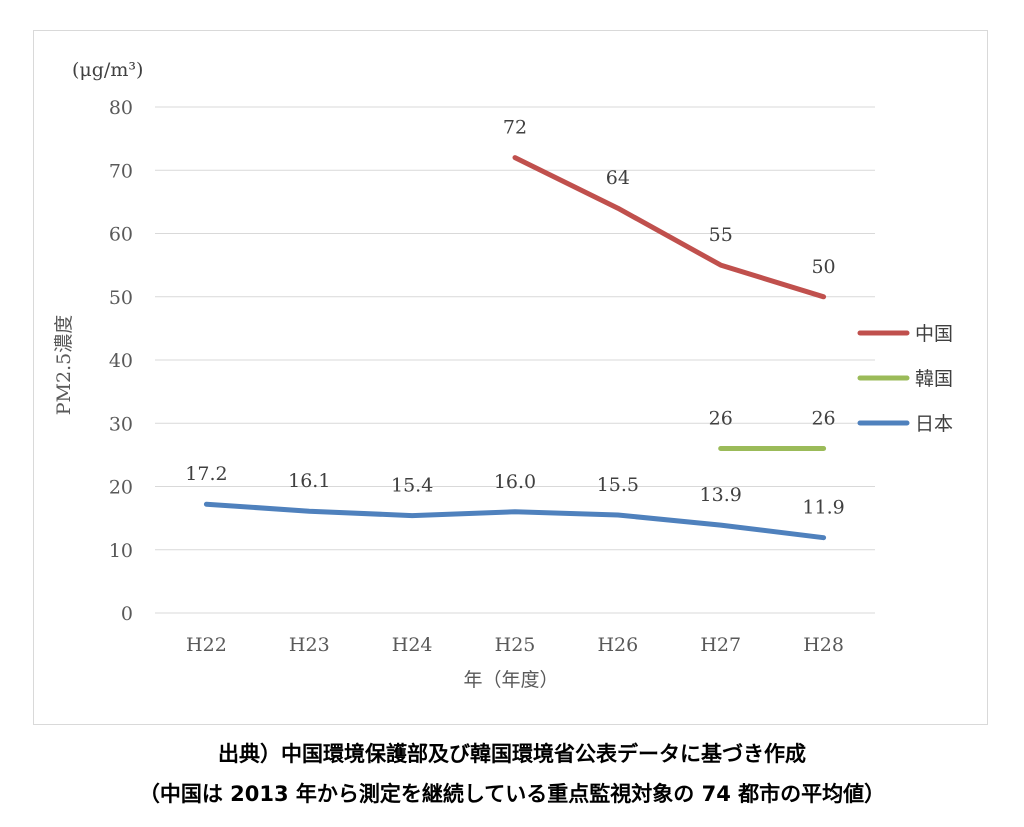  I want to click on y-tick-label: 40, so click(121, 361).